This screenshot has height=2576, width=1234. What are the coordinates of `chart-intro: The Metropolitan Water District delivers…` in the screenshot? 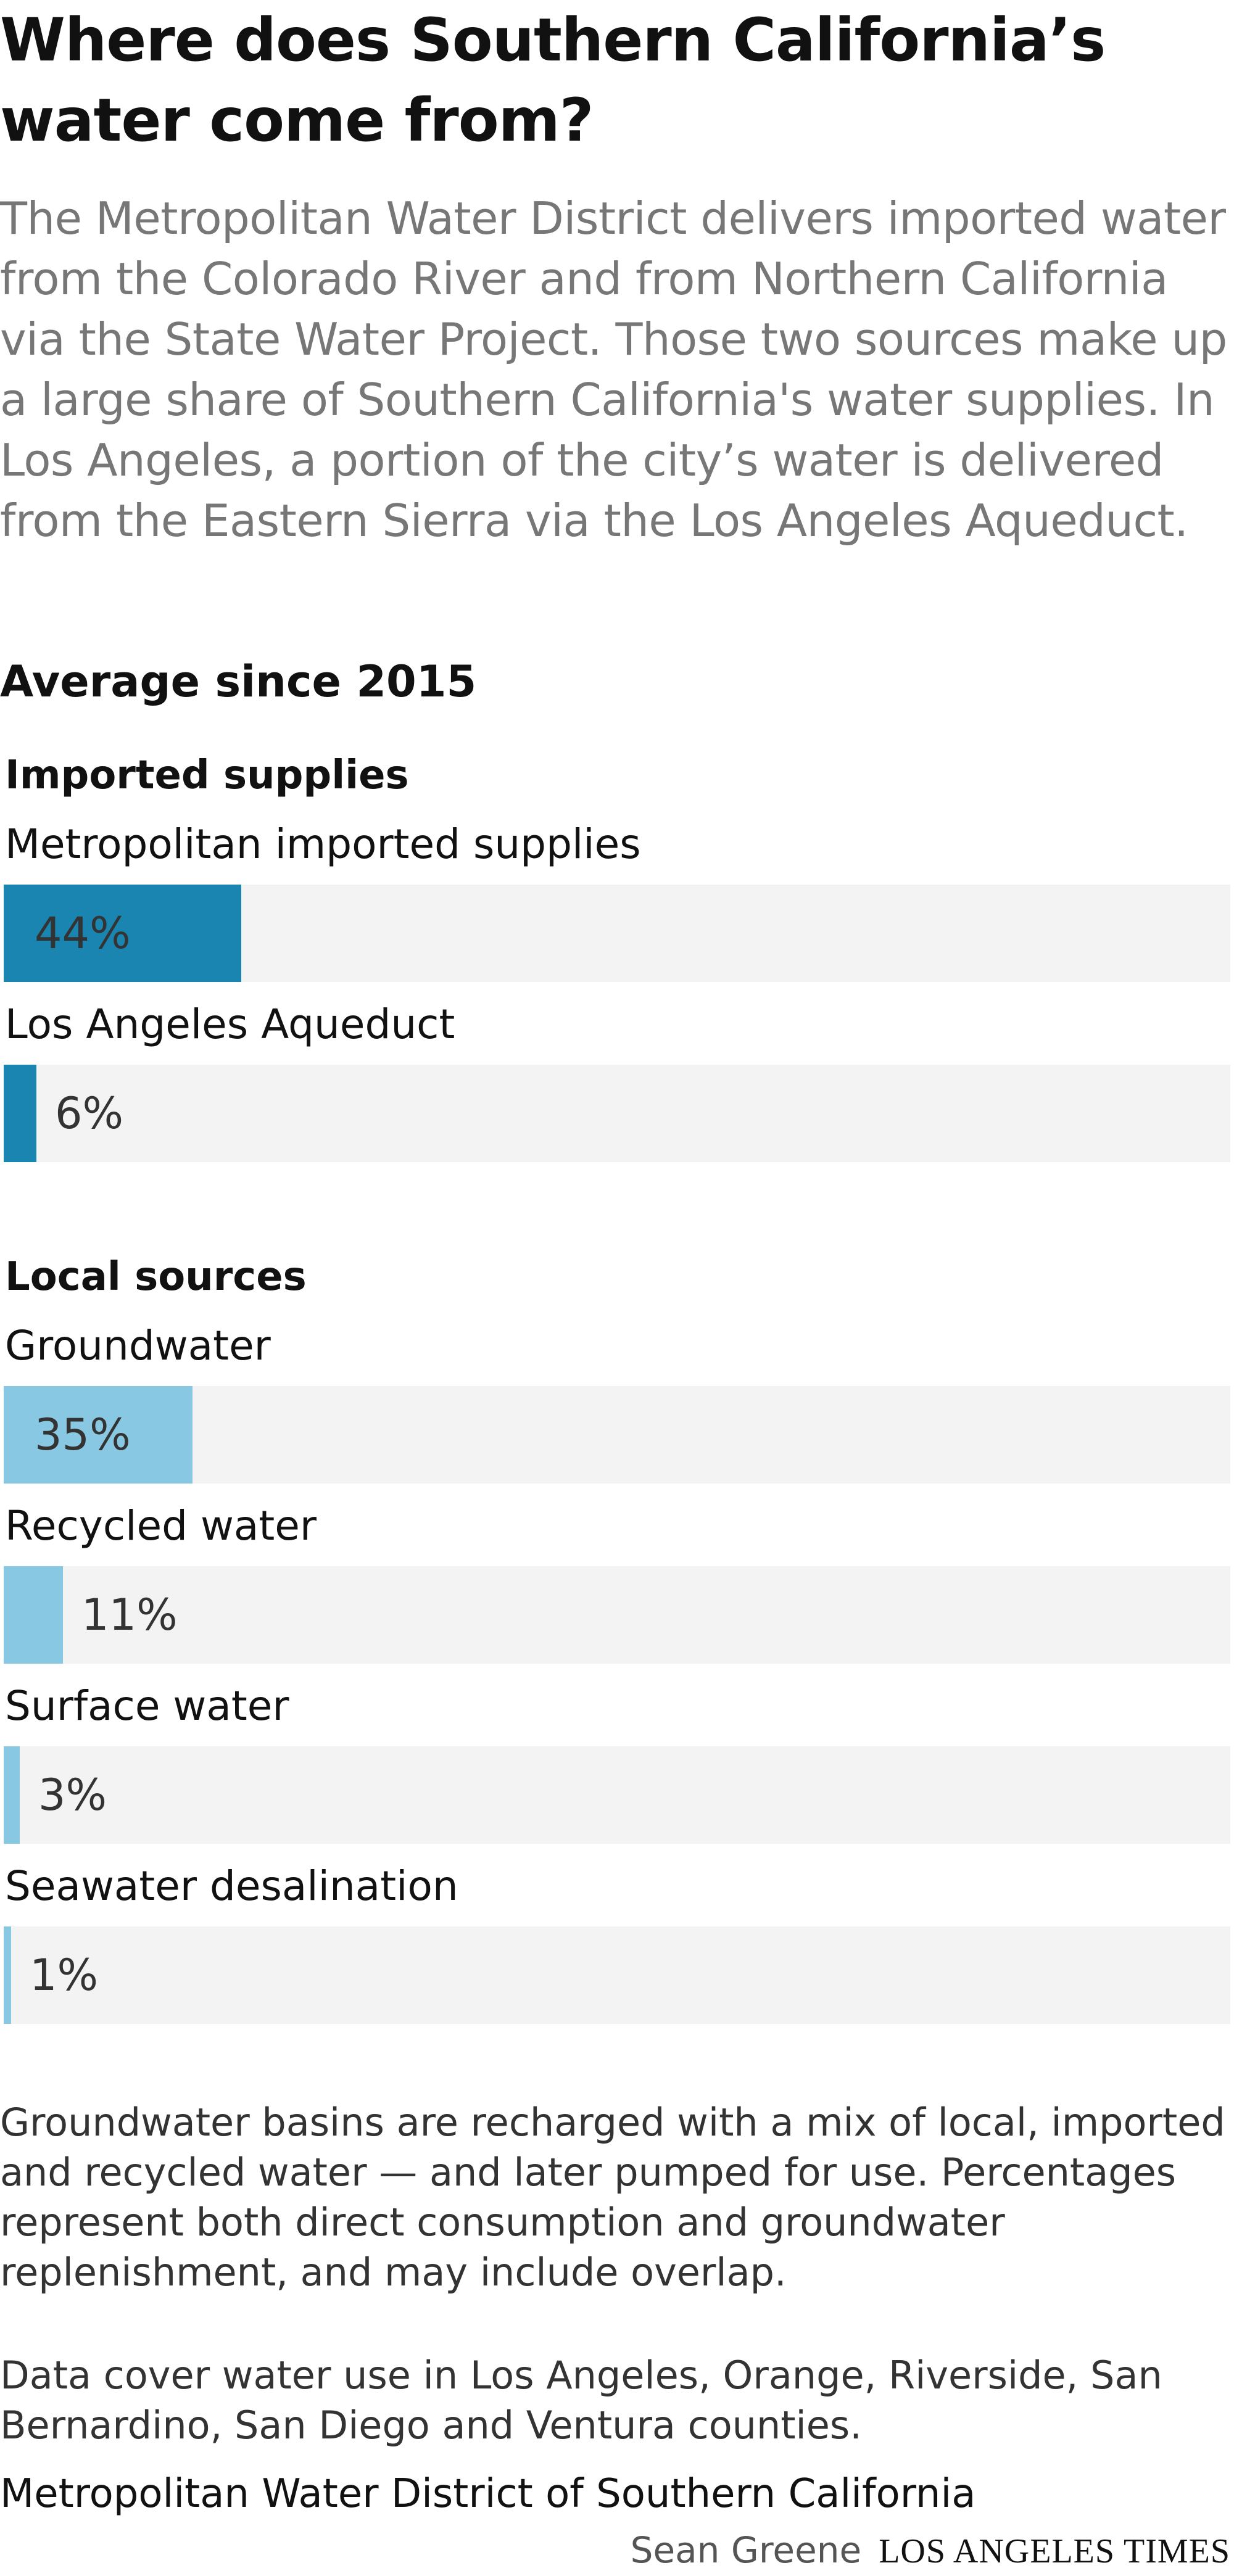 It's located at (614, 369).